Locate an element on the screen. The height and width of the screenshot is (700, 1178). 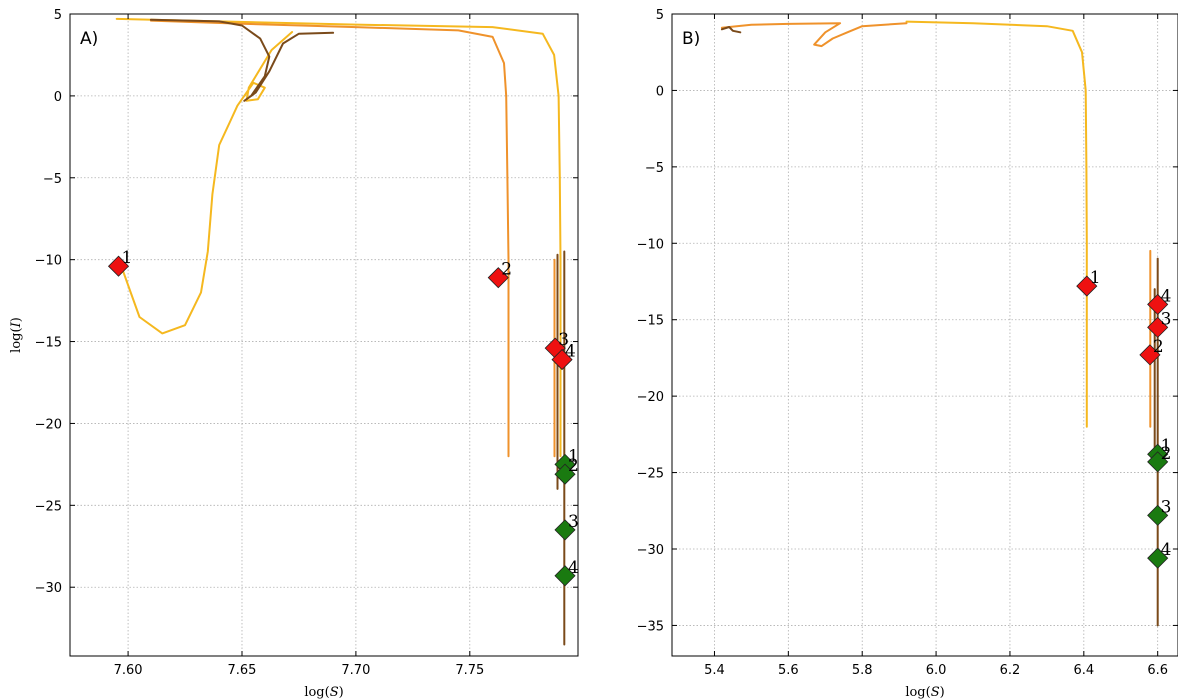
panel-tag: B) is located at coordinates (691, 39).